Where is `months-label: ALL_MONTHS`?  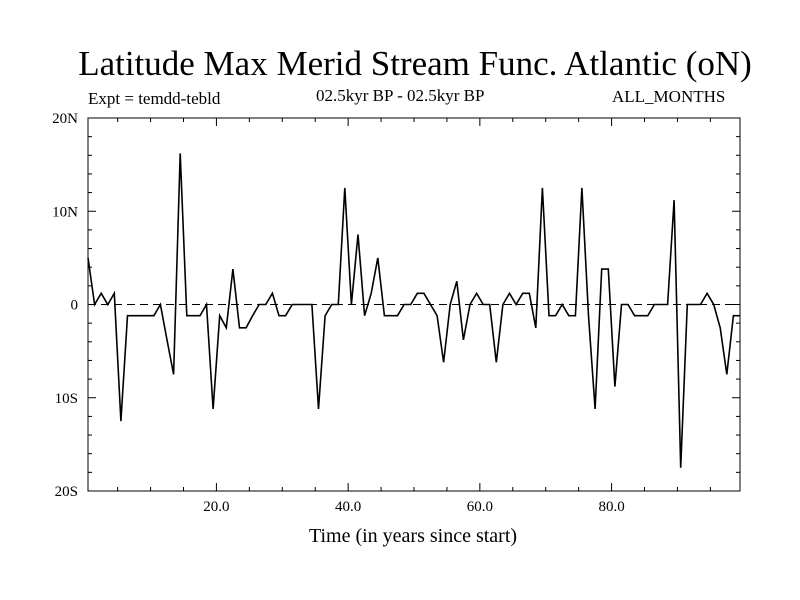 months-label: ALL_MONTHS is located at coordinates (669, 96).